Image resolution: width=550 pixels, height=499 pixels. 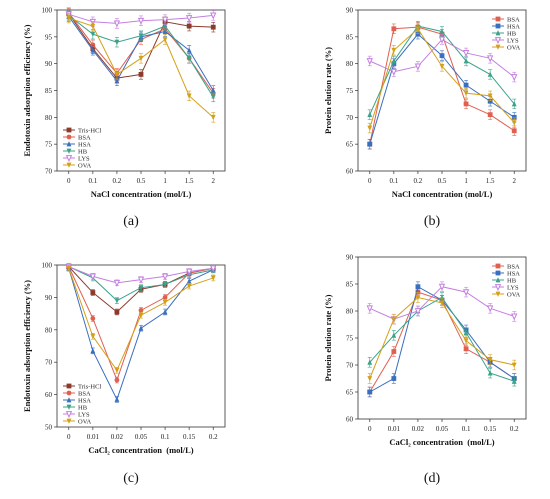 What do you see at coordinates (418, 429) in the screenshot?
I see `x-tick-label: 0.02` at bounding box center [418, 429].